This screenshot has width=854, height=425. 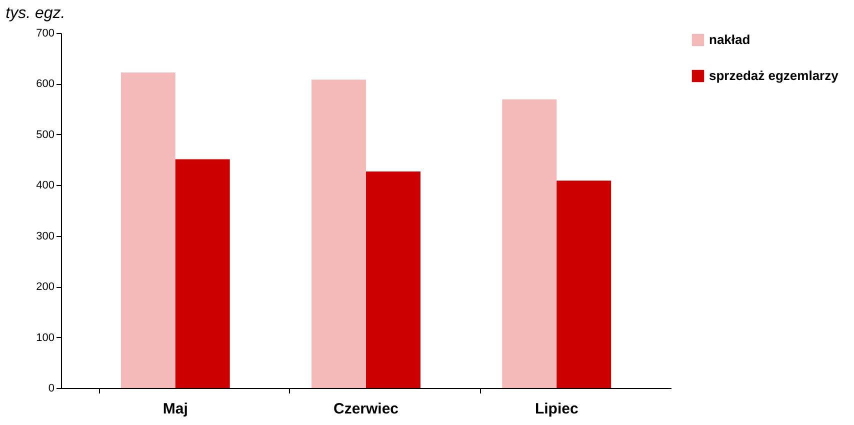 What do you see at coordinates (45, 338) in the screenshot?
I see `y-tick-label: 100` at bounding box center [45, 338].